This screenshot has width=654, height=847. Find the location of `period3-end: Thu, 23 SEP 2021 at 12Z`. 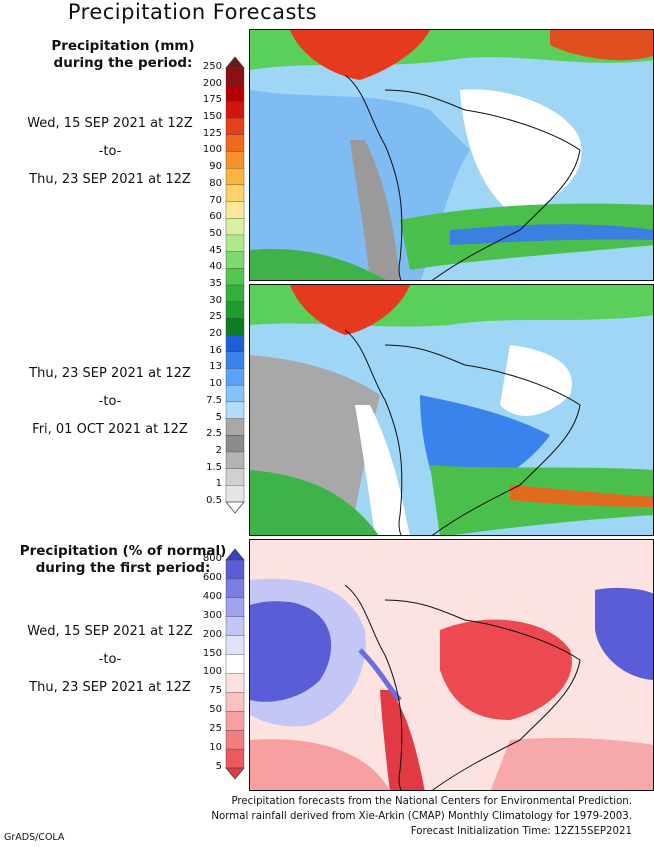

period3-end: Thu, 23 SEP 2021 at 12Z is located at coordinates (110, 687).